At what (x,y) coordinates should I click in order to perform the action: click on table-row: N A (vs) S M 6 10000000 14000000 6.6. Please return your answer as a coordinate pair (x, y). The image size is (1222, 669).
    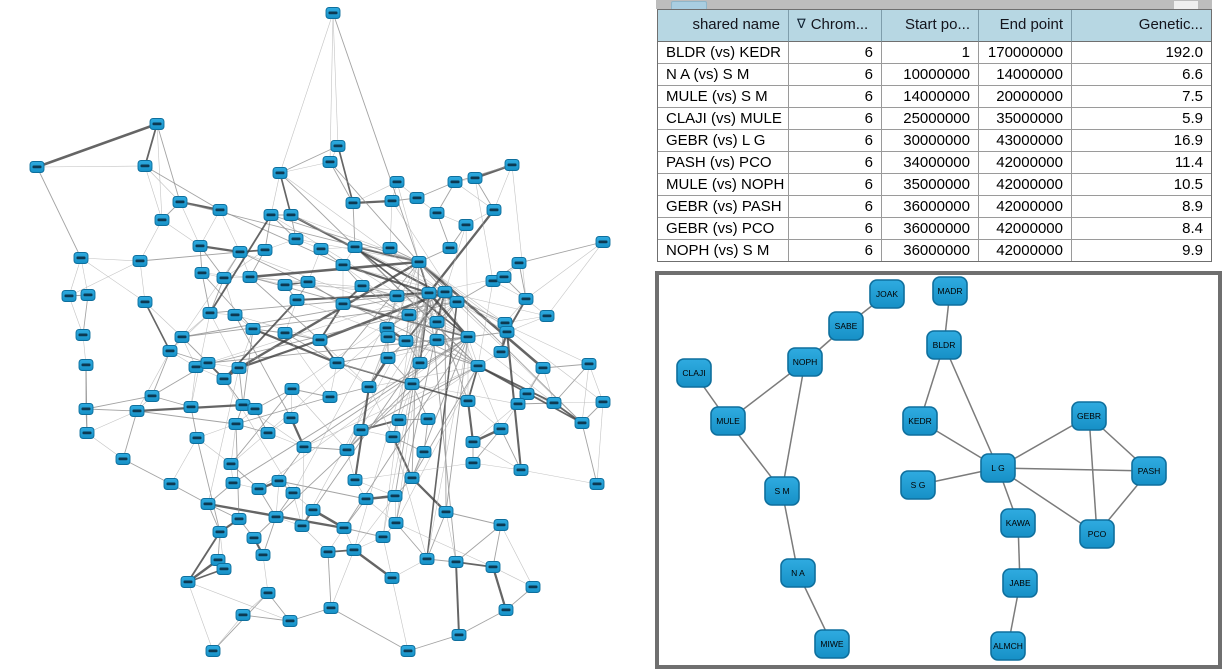
    Looking at the image, I should click on (934, 75).